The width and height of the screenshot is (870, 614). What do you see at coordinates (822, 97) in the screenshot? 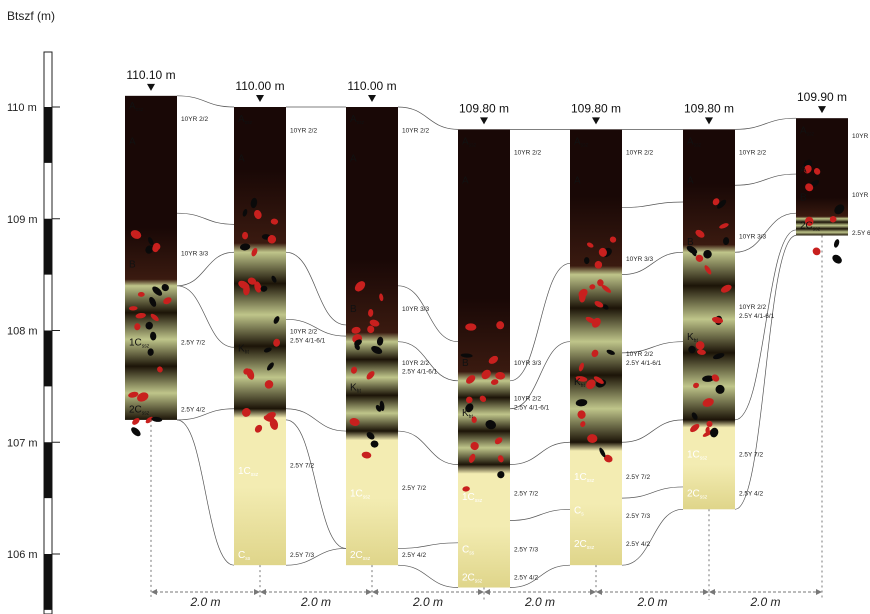
I see `profile-elevation: 109.90 m` at bounding box center [822, 97].